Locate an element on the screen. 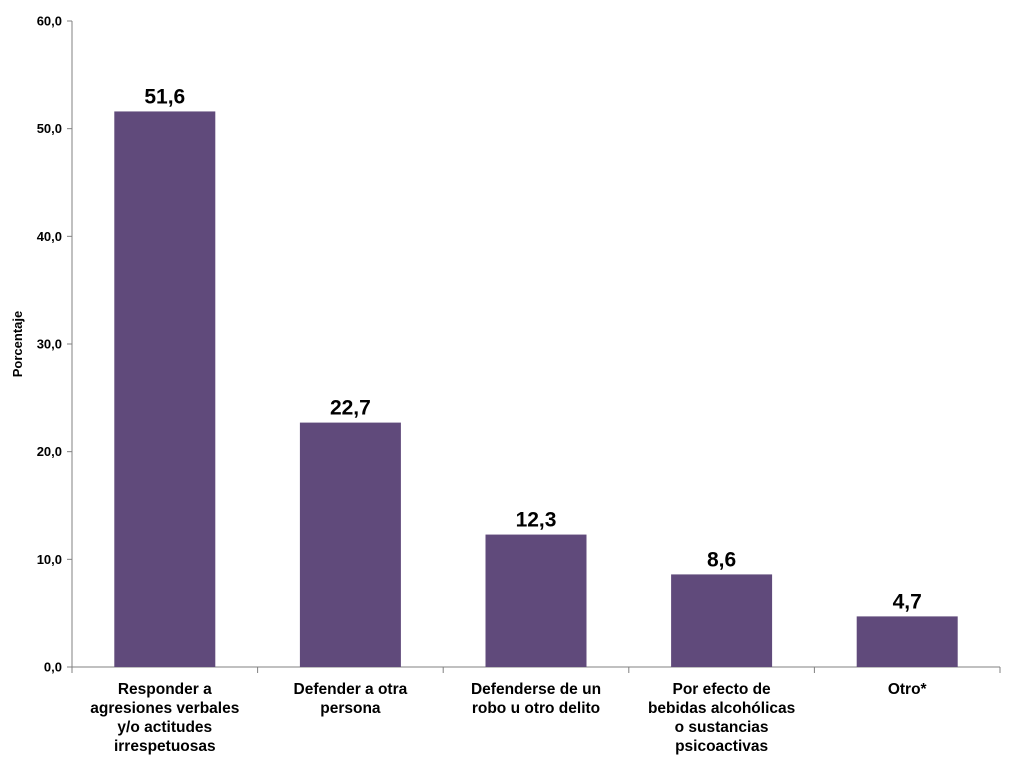  data-label: 51,6 is located at coordinates (164, 96).